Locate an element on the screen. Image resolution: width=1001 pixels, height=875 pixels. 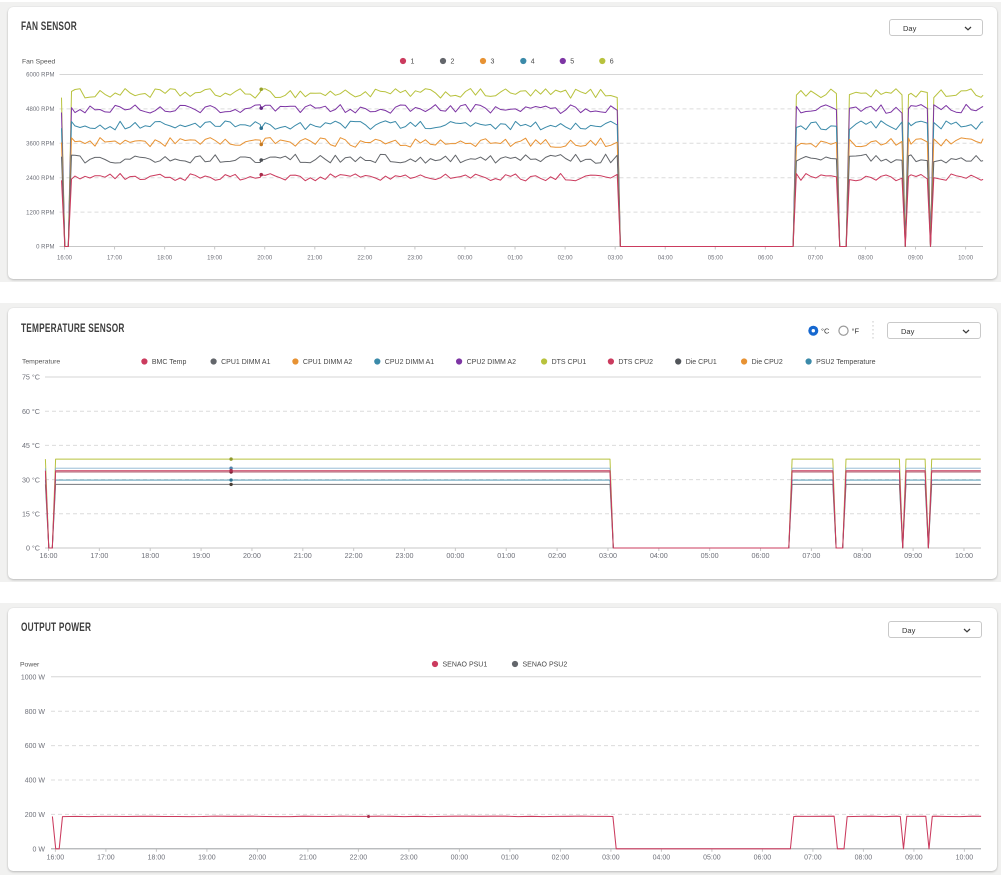
svg-text: Temperature is located at coordinates (41, 362).